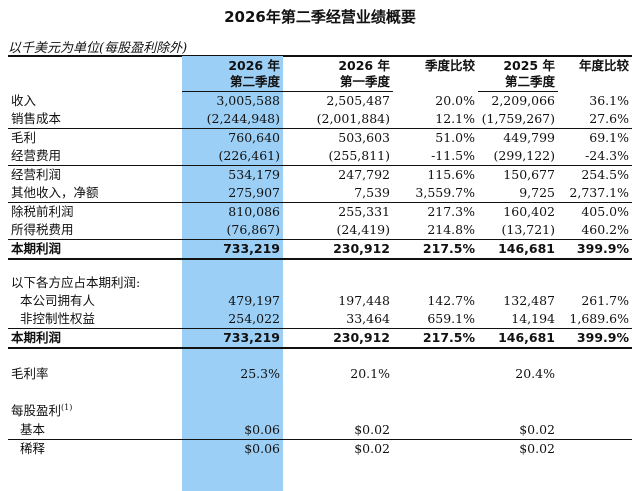 This screenshot has width=640, height=491. I want to click on attribution-heading: 以下各方应占本期利润:, so click(76, 282).